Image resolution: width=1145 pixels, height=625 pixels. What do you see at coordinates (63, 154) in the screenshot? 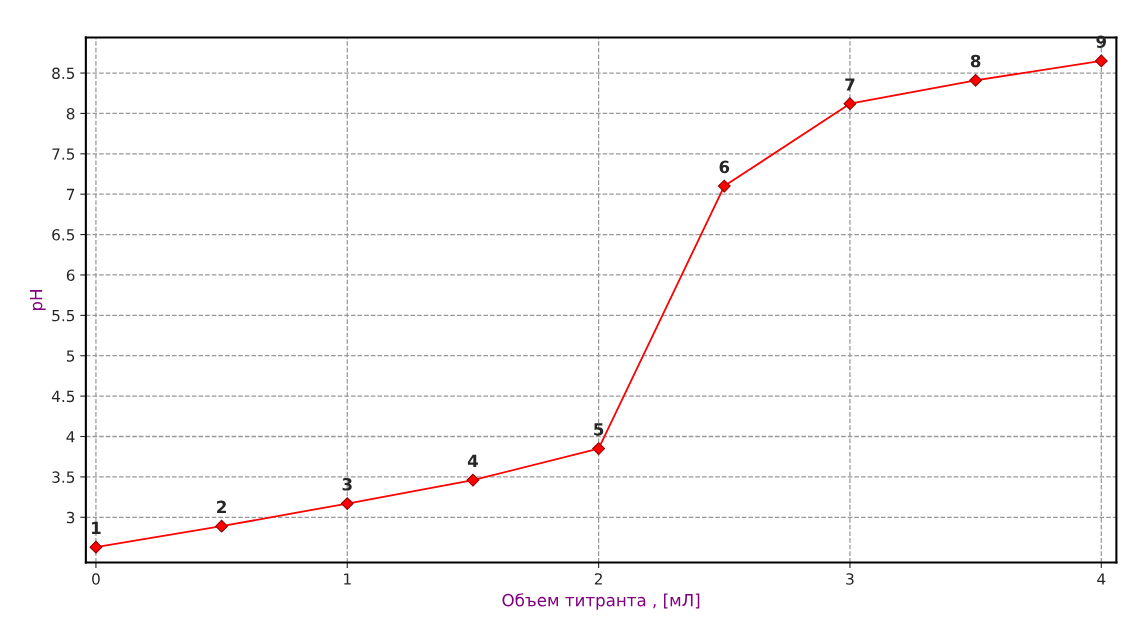
I see `y-tick-label: 7.5` at bounding box center [63, 154].